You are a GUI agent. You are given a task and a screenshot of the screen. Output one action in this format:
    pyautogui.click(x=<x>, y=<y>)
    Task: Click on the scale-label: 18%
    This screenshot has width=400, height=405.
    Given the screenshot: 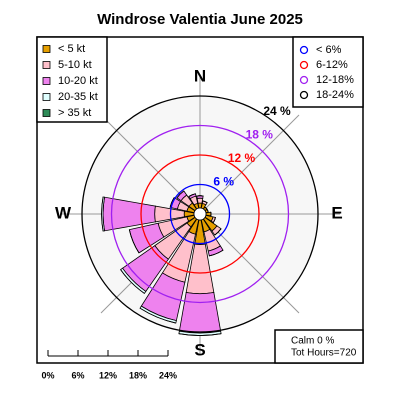 What is the action you would take?
    pyautogui.click(x=138, y=375)
    